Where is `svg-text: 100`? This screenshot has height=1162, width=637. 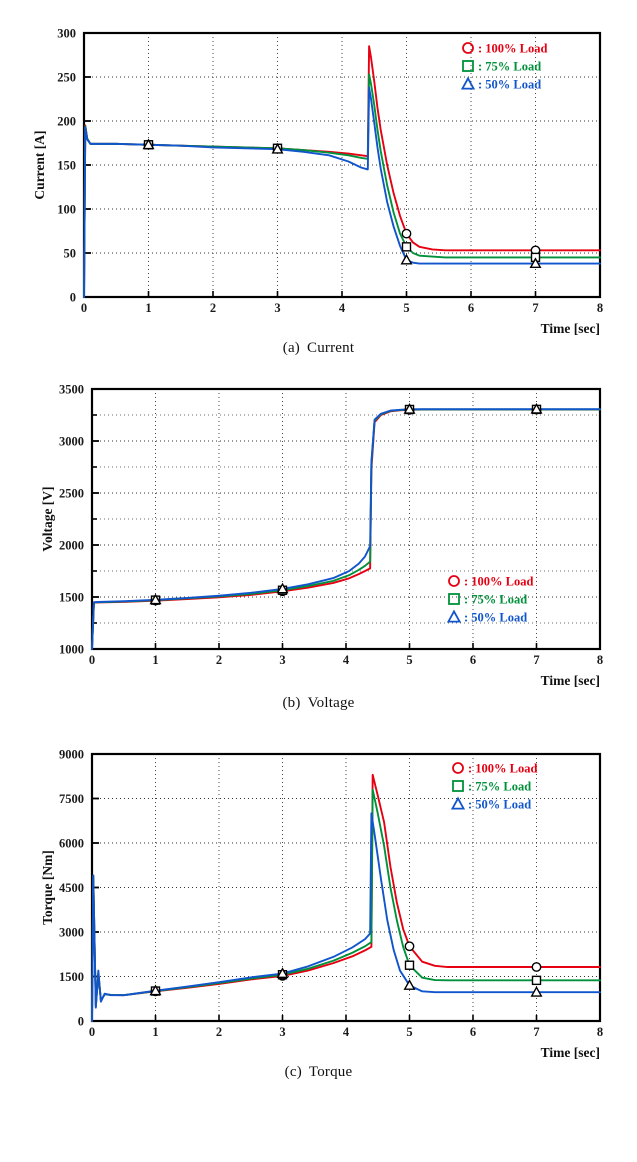 svg-text: 100 is located at coordinates (66, 210).